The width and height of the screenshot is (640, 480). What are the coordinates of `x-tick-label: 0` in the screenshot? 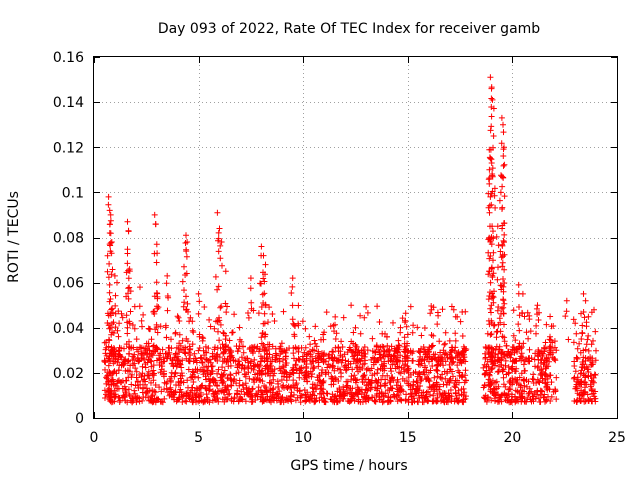 It's located at (94, 438).